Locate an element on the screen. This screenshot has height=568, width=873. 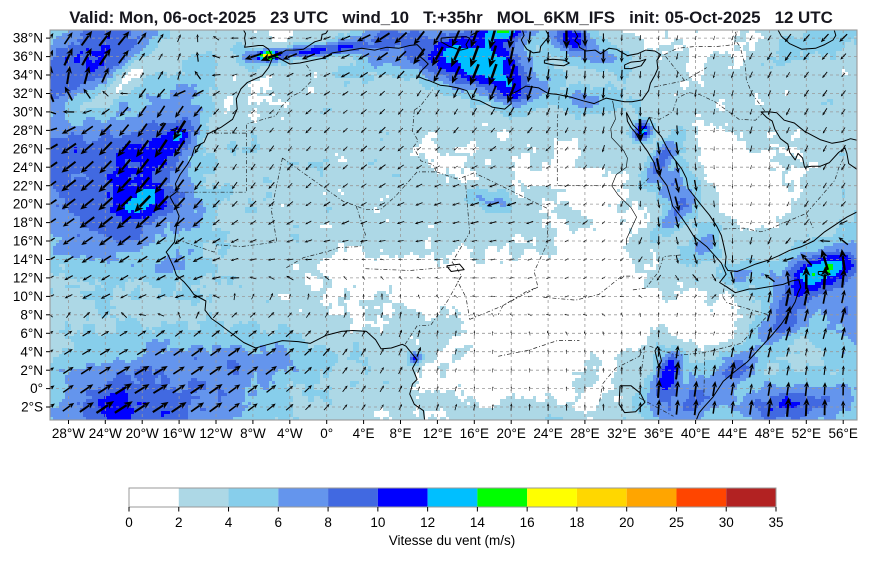
svg-text: 24°E is located at coordinates (547, 433).